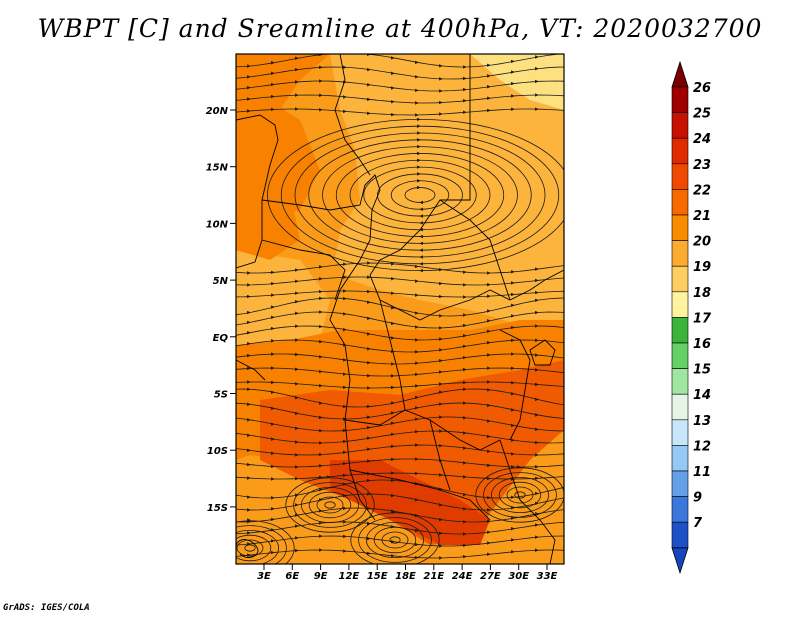  What do you see at coordinates (377, 576) in the screenshot?
I see `lon-tick-label: 15E` at bounding box center [377, 576].